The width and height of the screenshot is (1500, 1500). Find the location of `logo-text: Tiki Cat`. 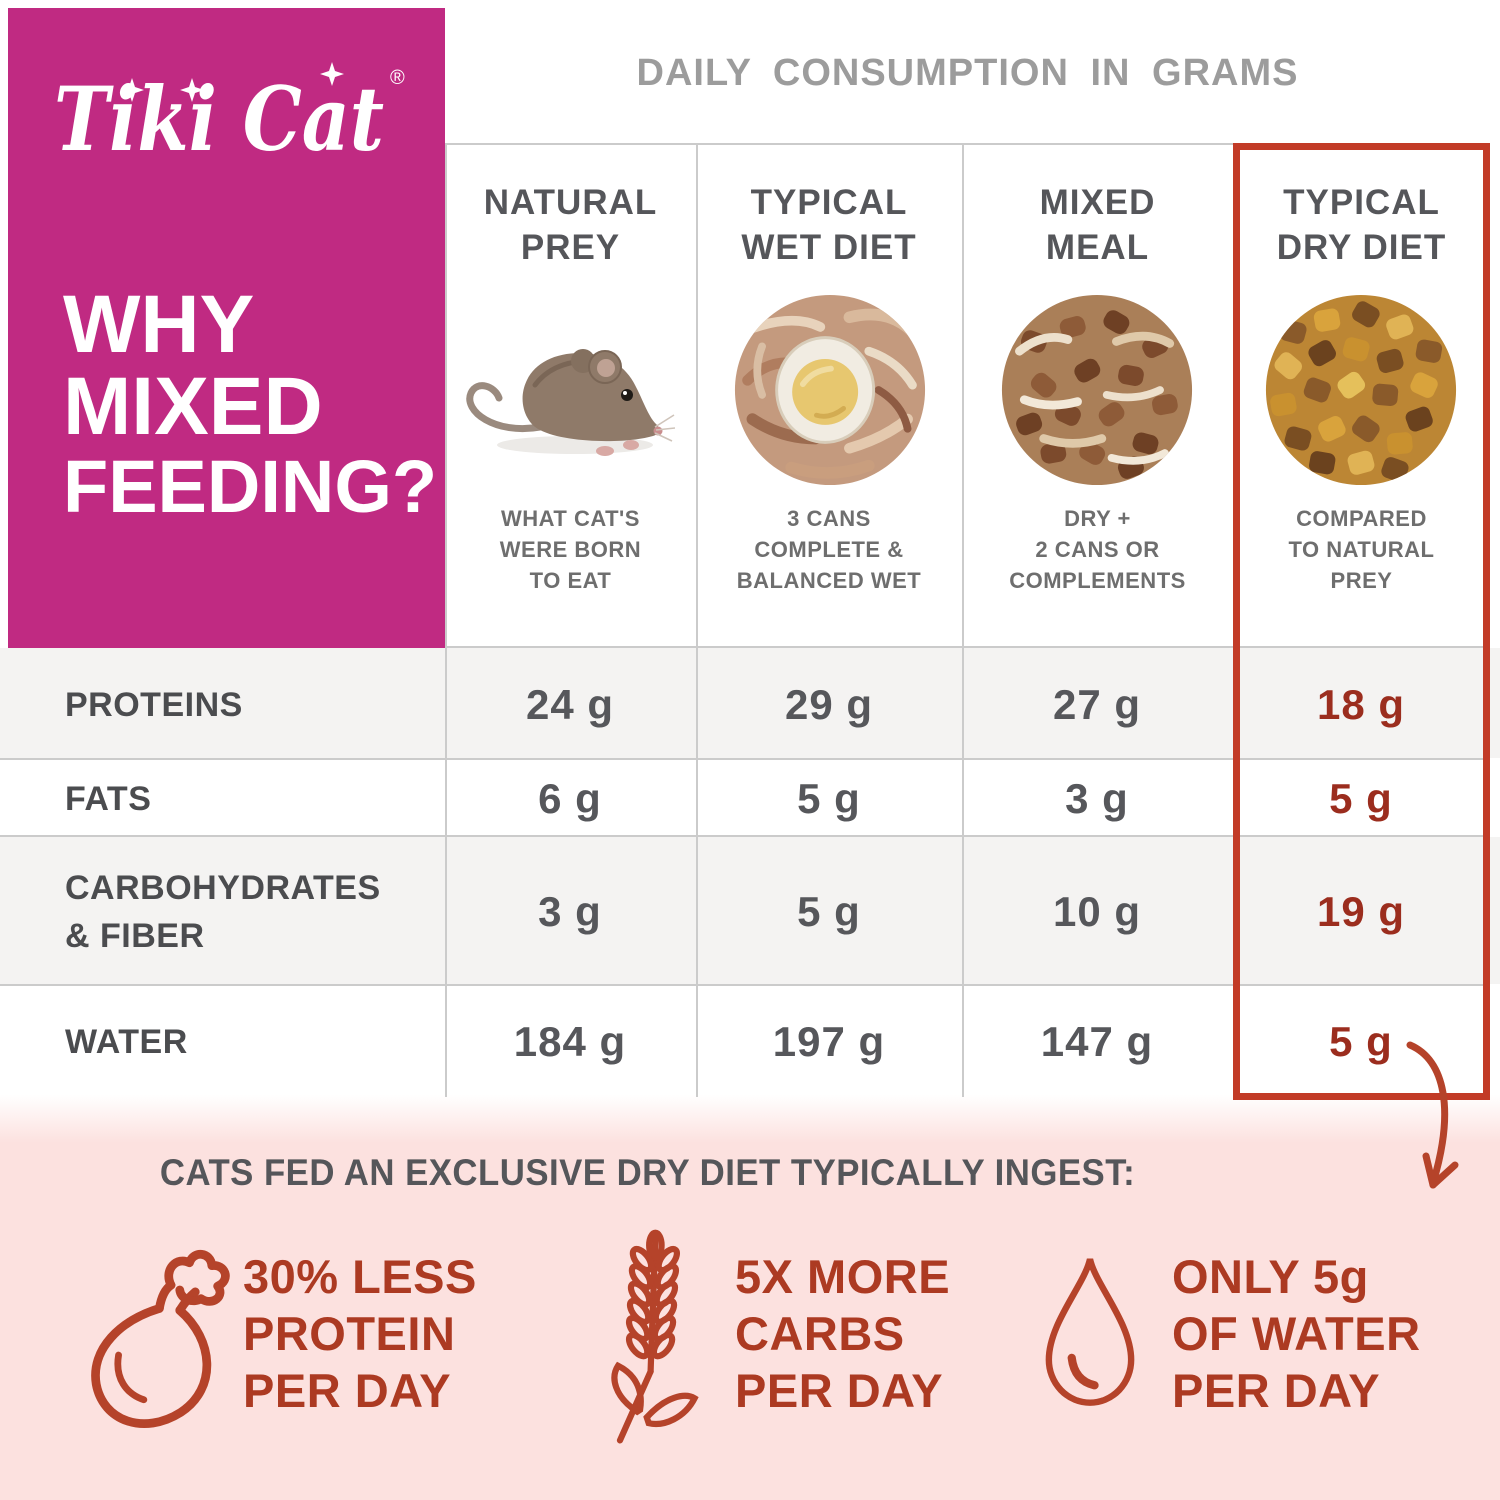

logo-text: Tiki Cat is located at coordinates (219, 119).